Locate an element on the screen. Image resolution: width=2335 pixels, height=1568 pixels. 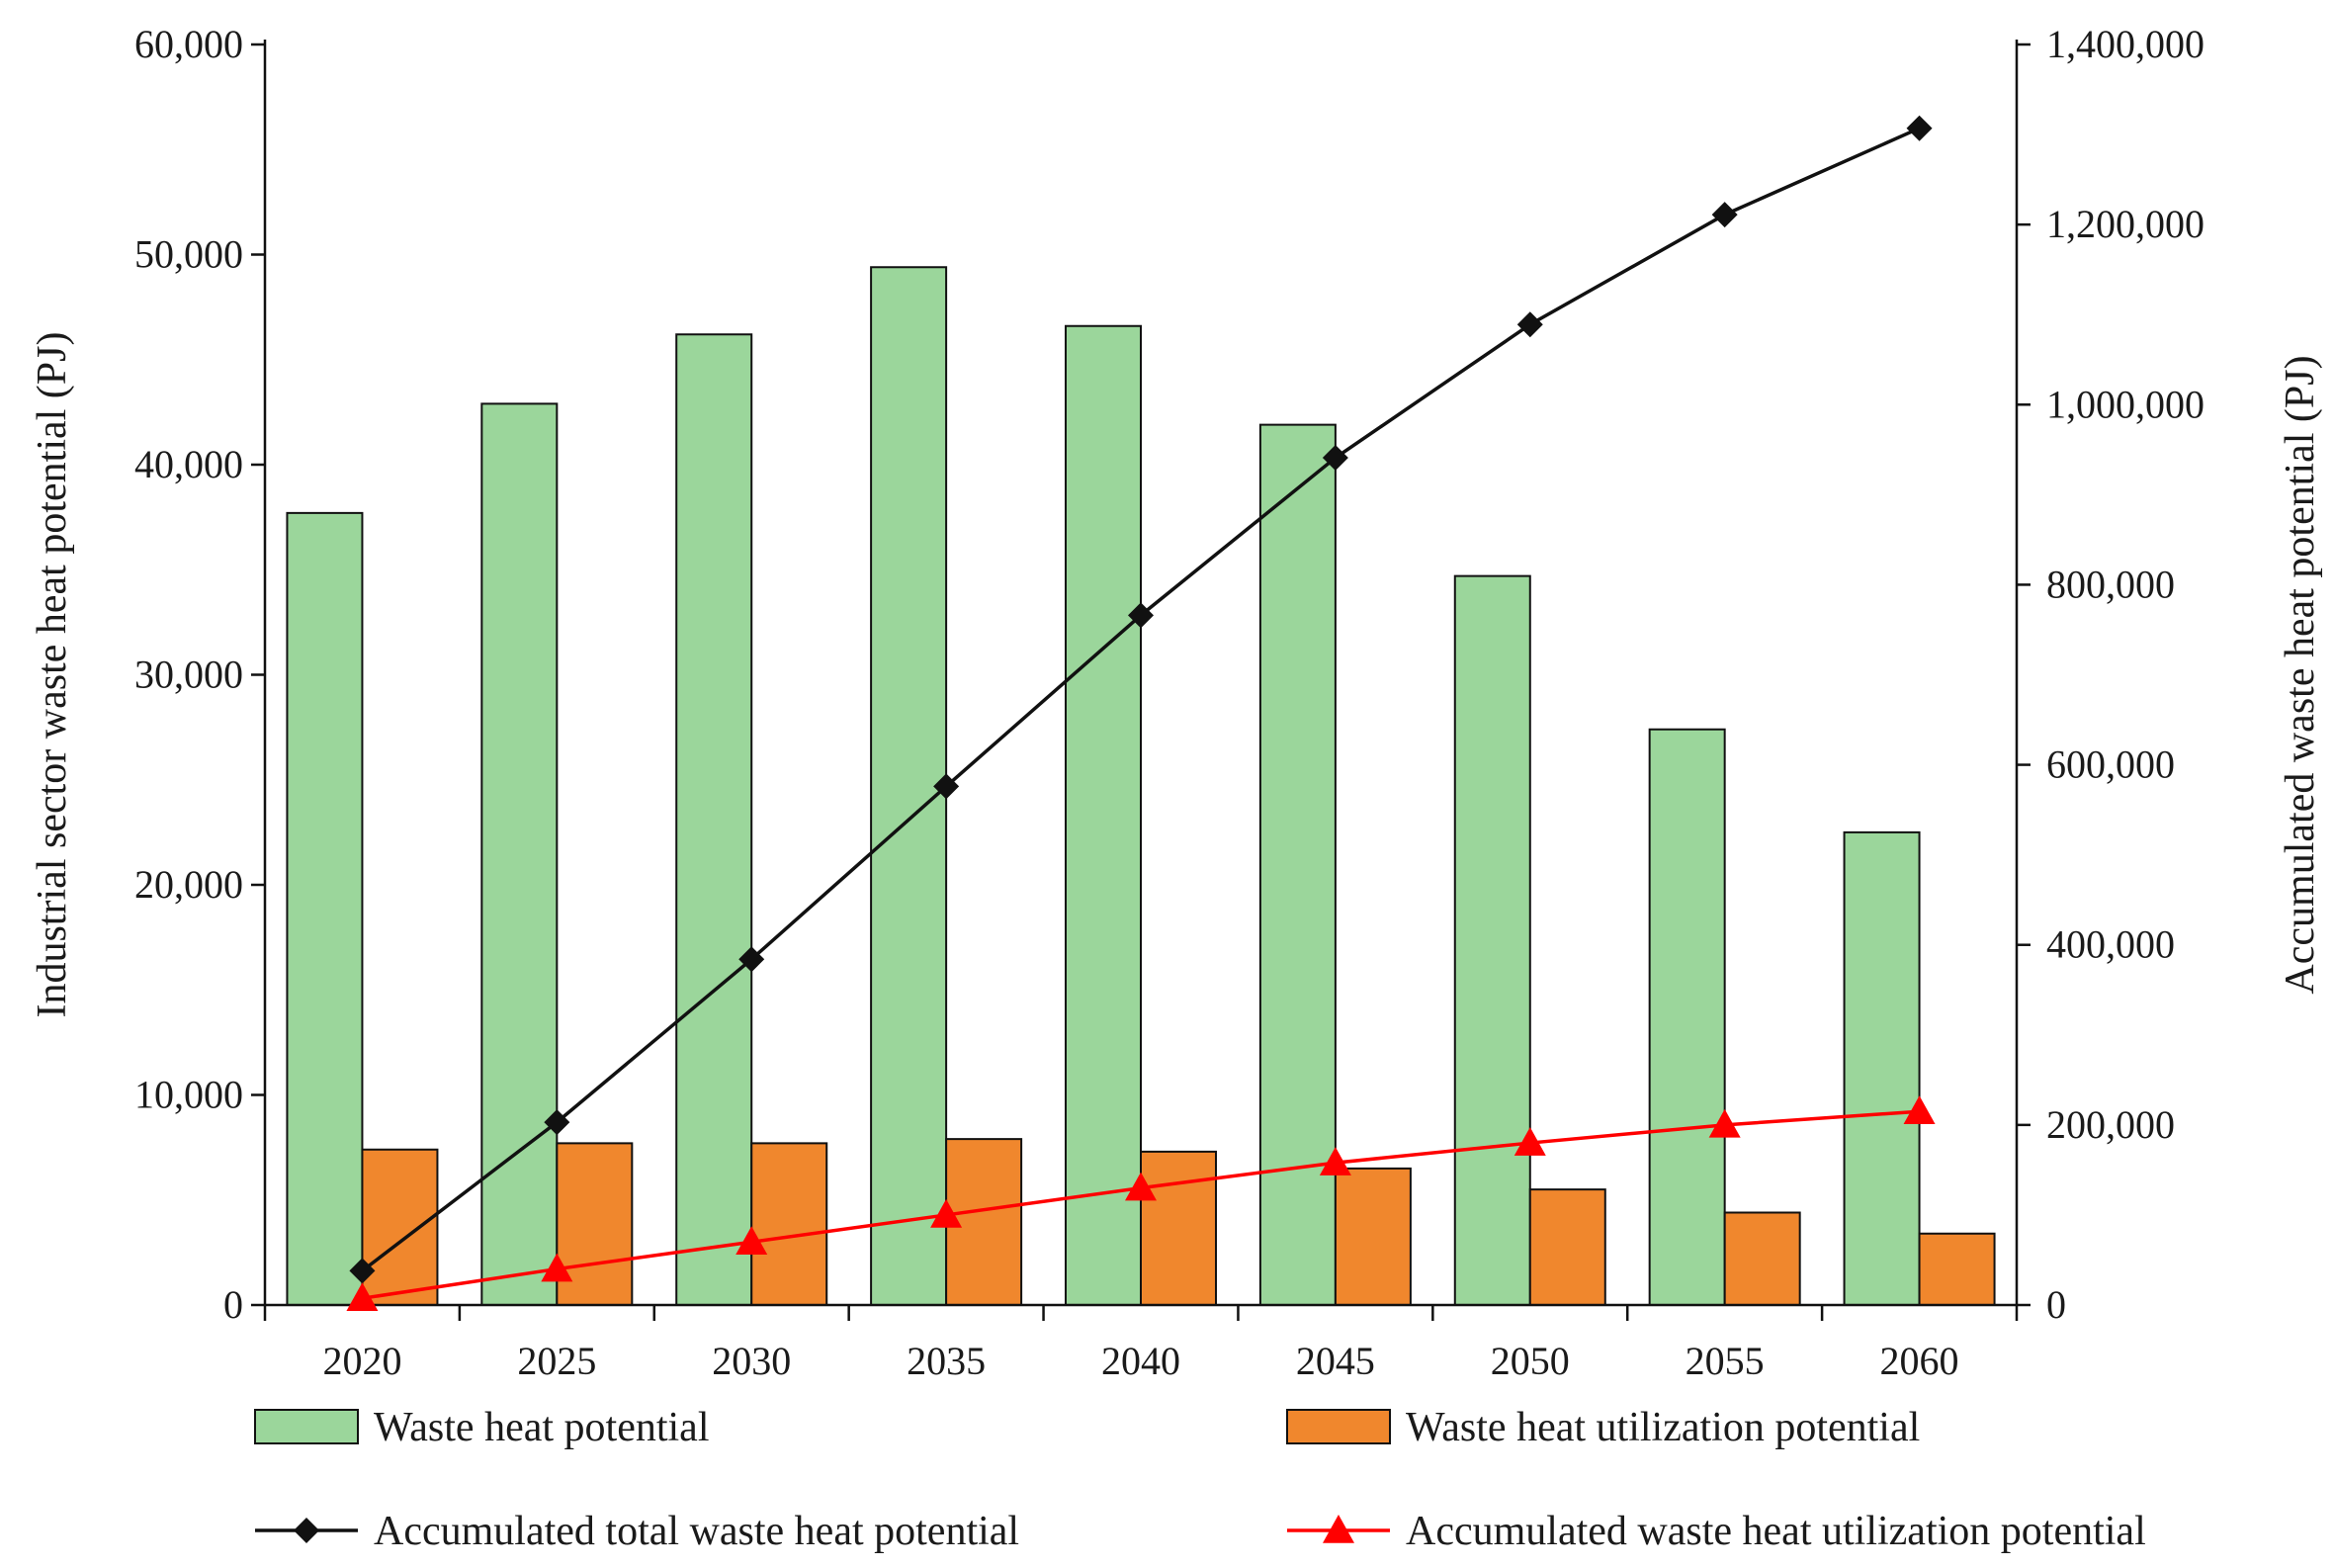
accumulated-utilization-point-2030 is located at coordinates (752, 1241).